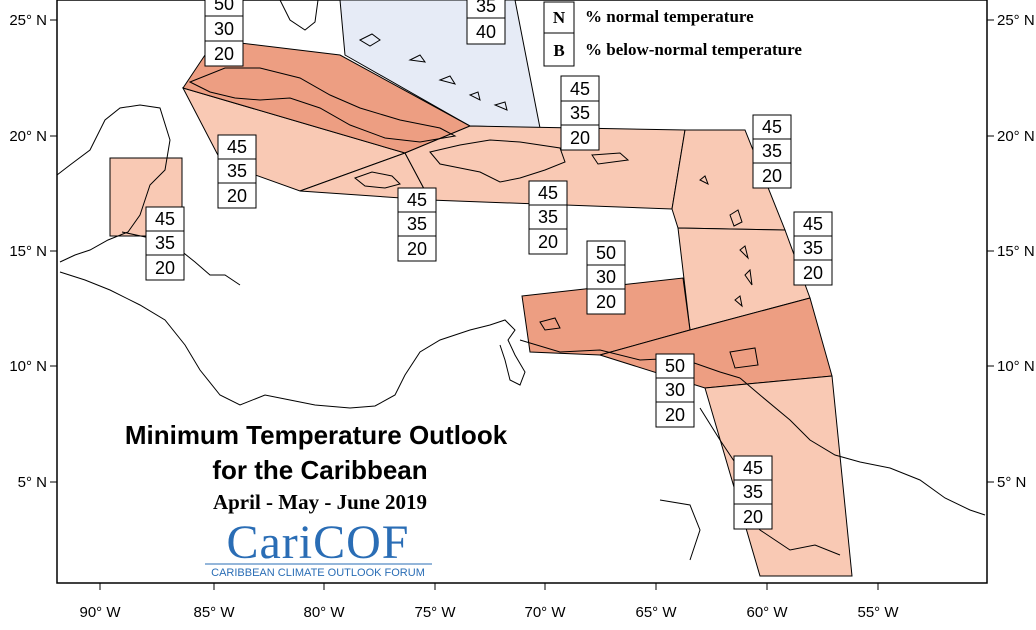 The width and height of the screenshot is (1036, 630). I want to click on prob-box-abc: 50 30 20, so click(606, 277).